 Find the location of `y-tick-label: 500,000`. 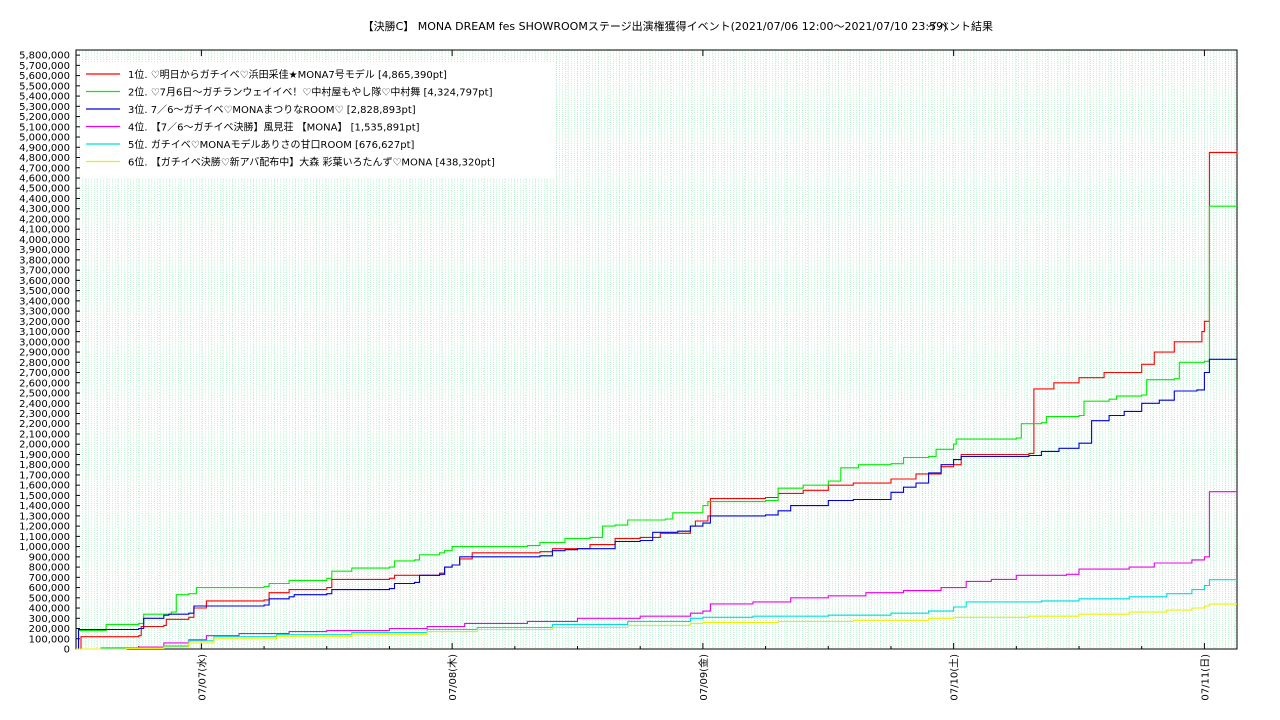

y-tick-label: 500,000 is located at coordinates (49, 598).